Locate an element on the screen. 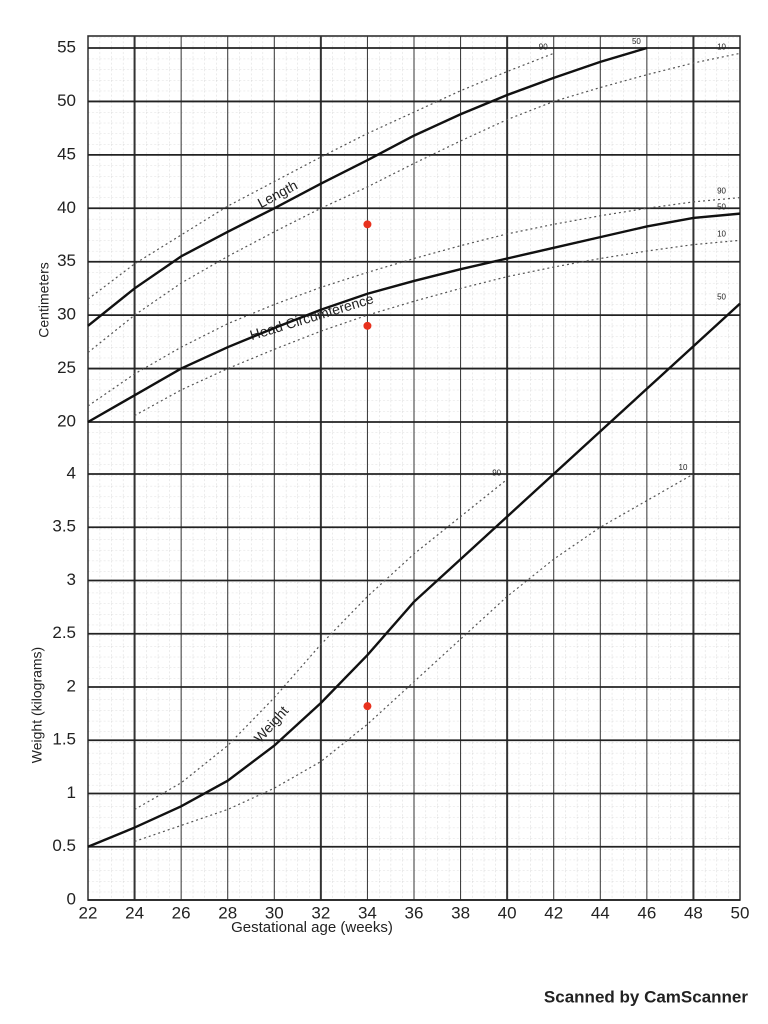 This screenshot has width=768, height=1024. x-tick-label: 40 is located at coordinates (507, 912).